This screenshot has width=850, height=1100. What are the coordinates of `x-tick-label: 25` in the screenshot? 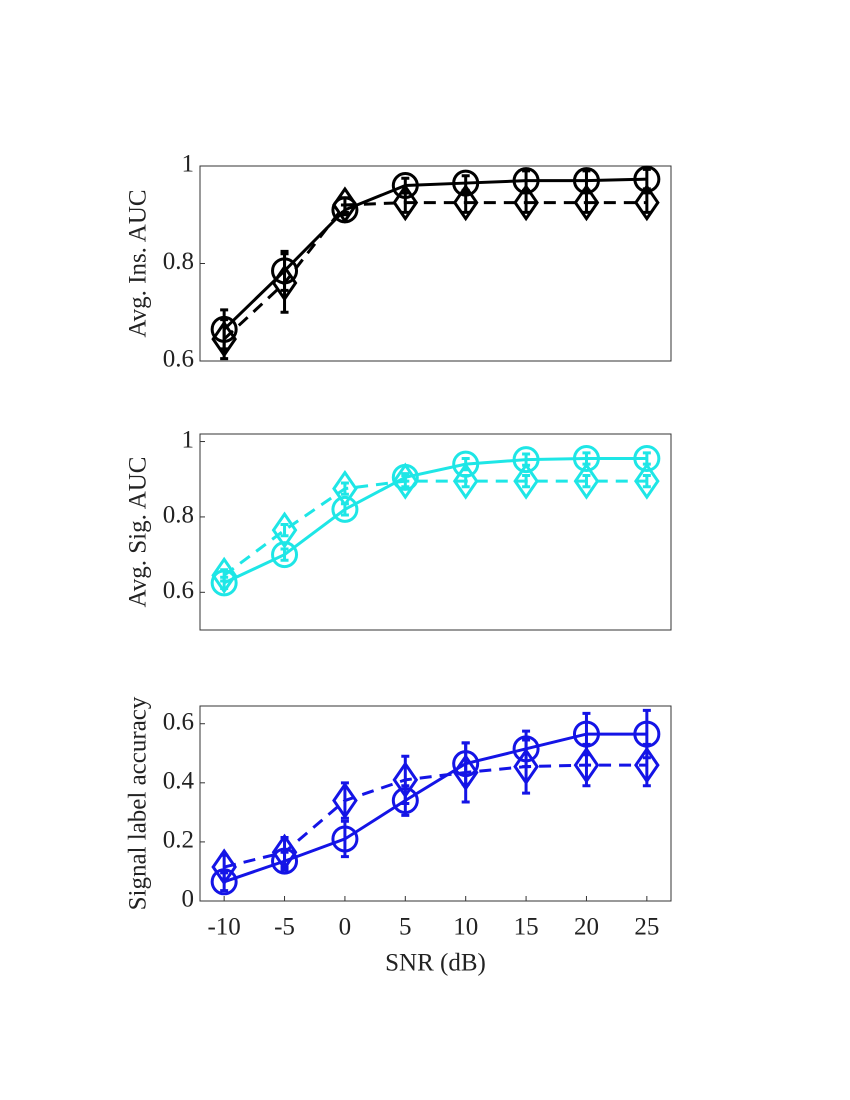 It's located at (646, 927).